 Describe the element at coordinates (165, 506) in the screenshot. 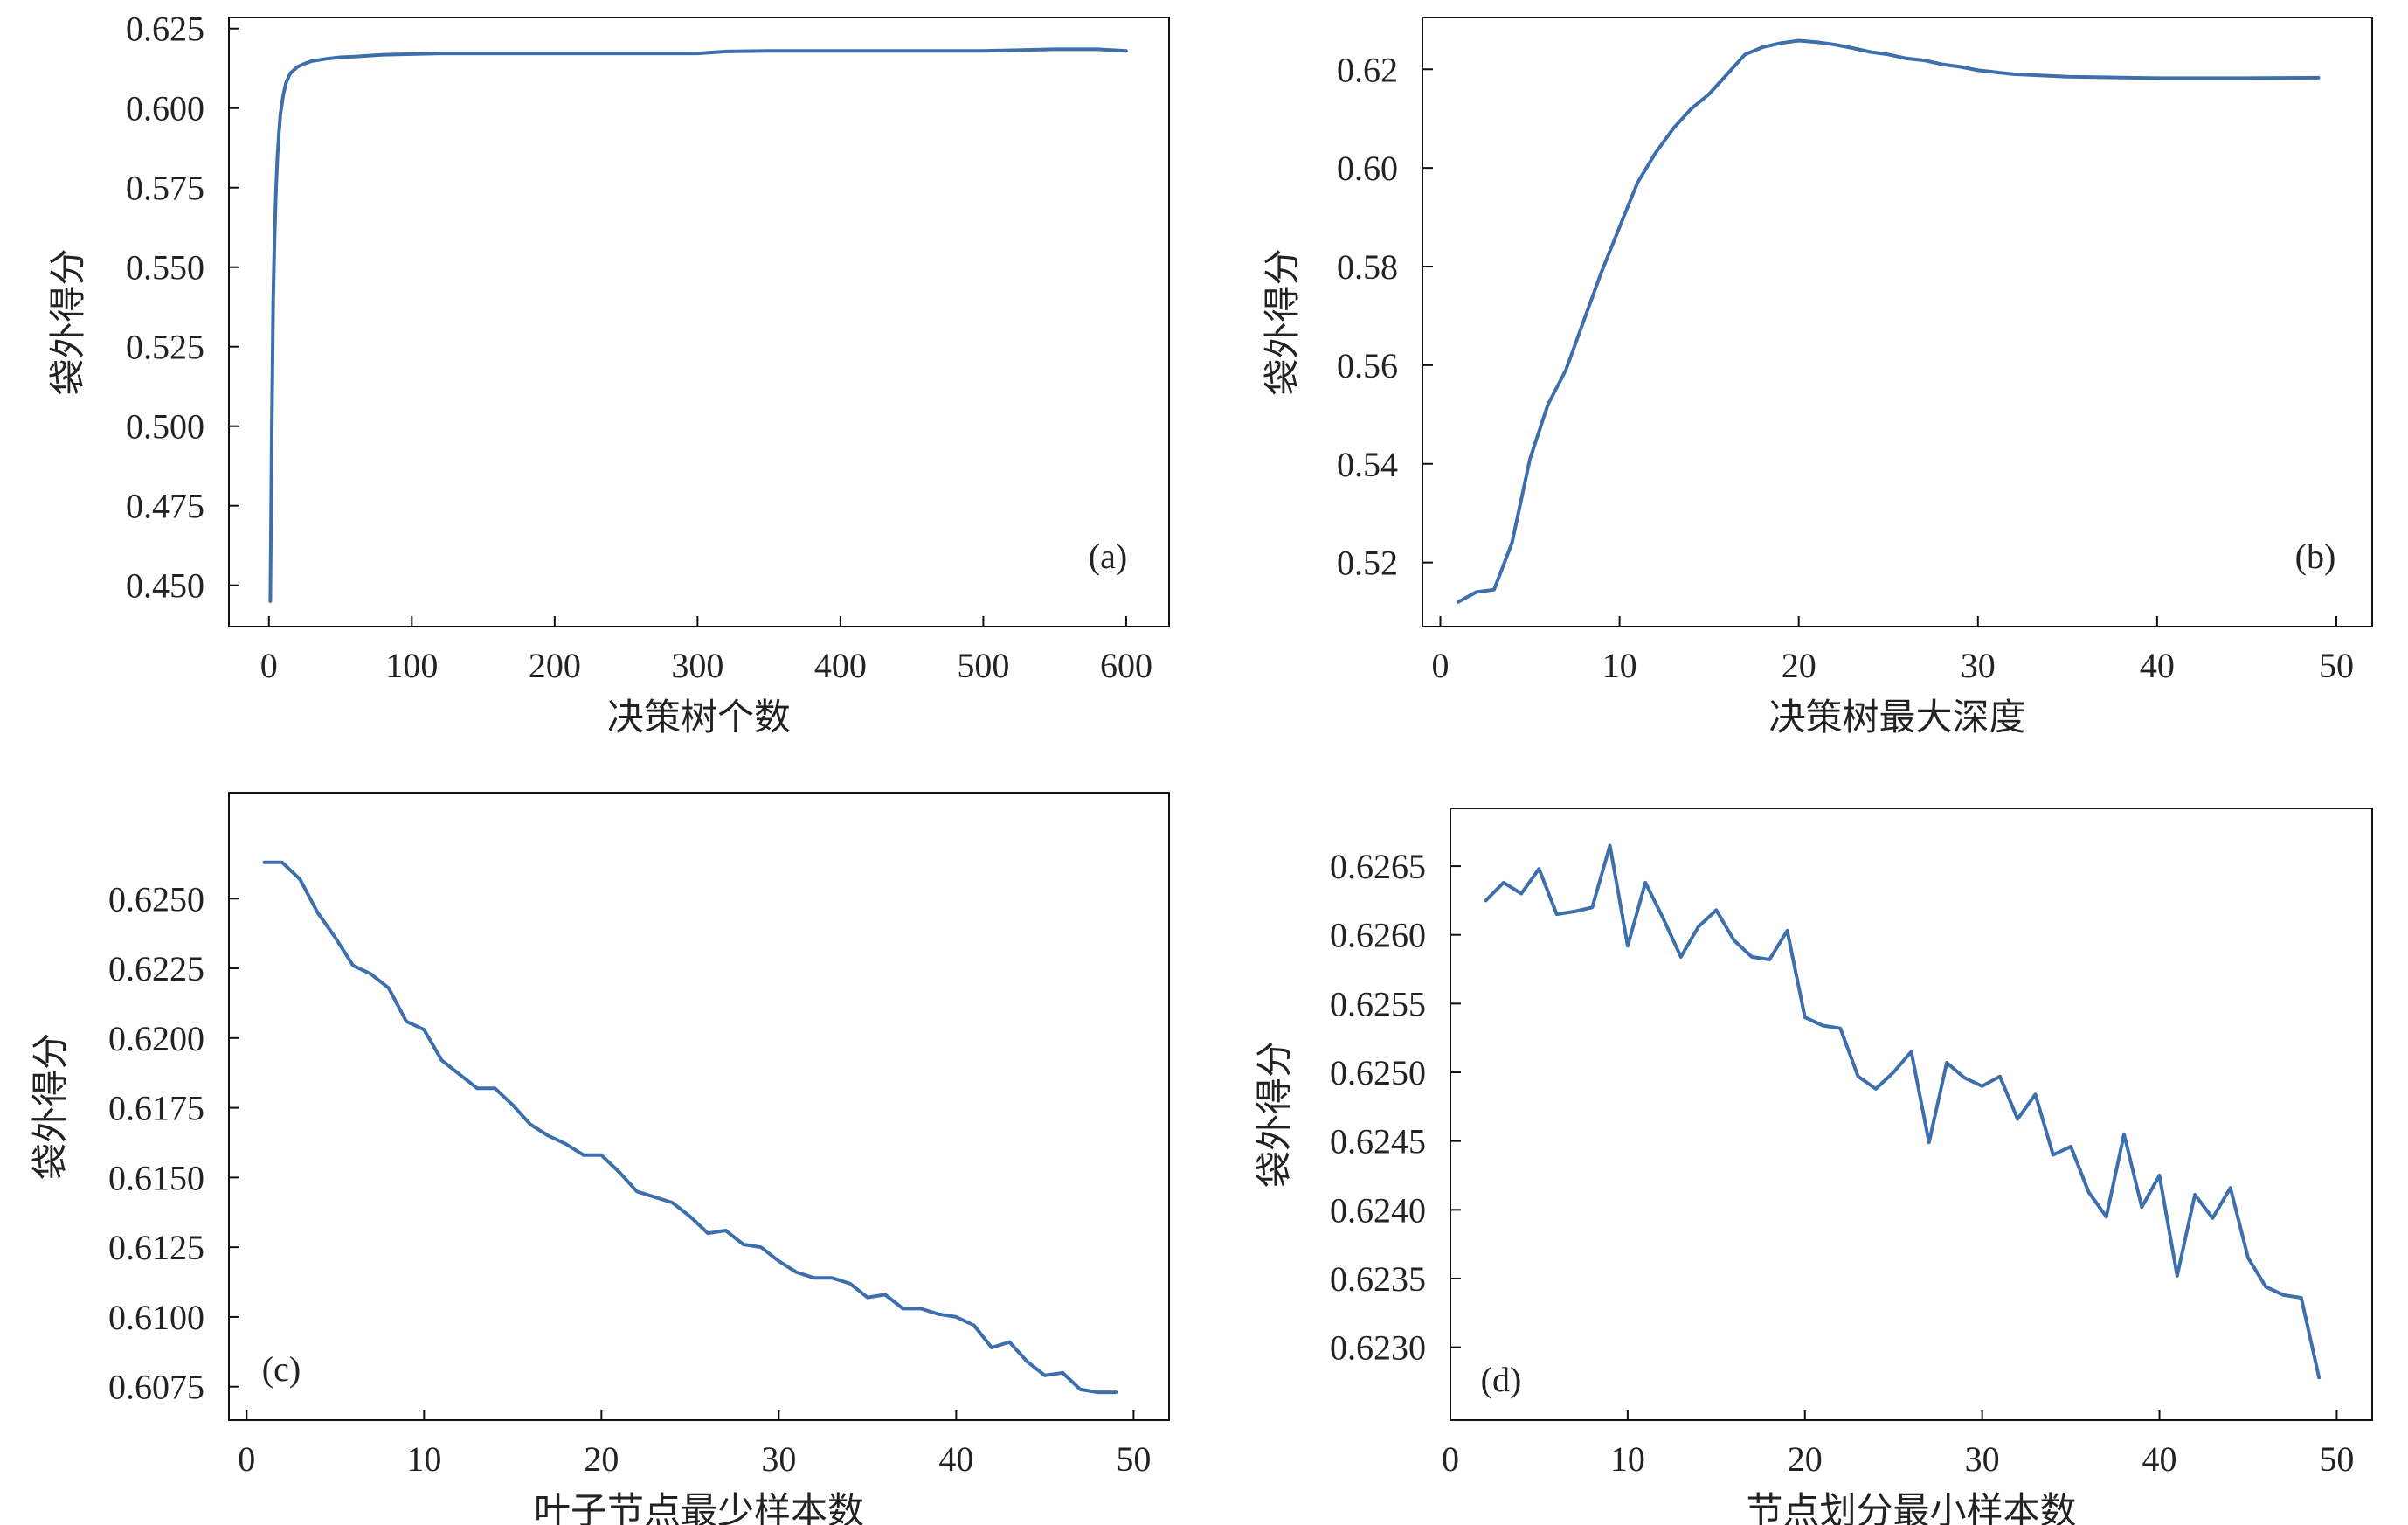

I see `y-tick-label: 0.475` at that location.